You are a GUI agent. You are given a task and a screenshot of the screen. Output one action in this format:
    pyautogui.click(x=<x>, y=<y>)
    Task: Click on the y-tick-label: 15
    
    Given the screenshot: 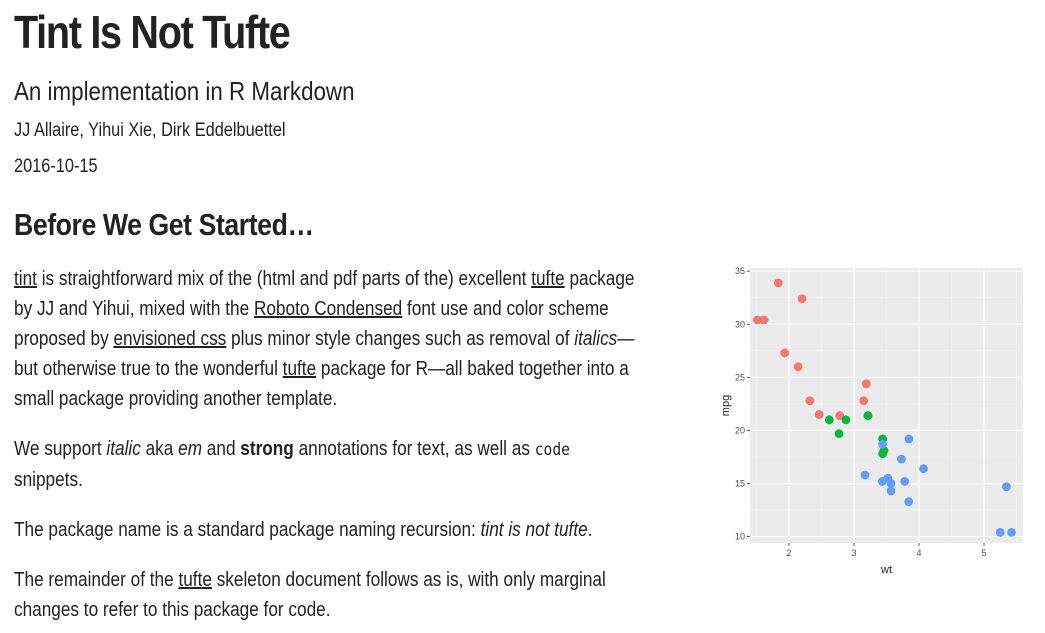 What is the action you would take?
    pyautogui.click(x=740, y=484)
    